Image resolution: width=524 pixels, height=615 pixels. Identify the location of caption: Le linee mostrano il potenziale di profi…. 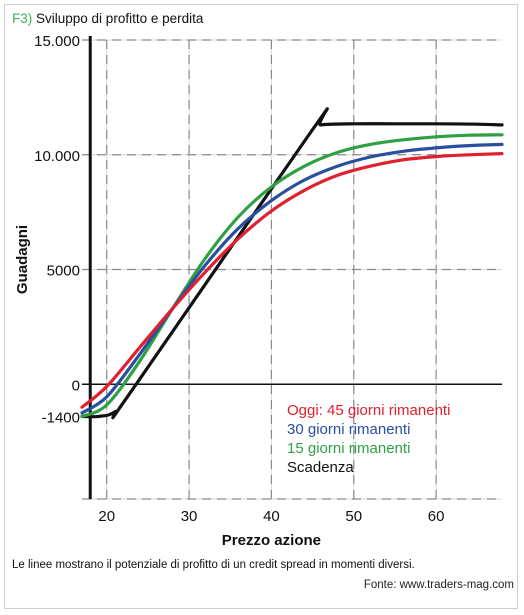
(213, 565).